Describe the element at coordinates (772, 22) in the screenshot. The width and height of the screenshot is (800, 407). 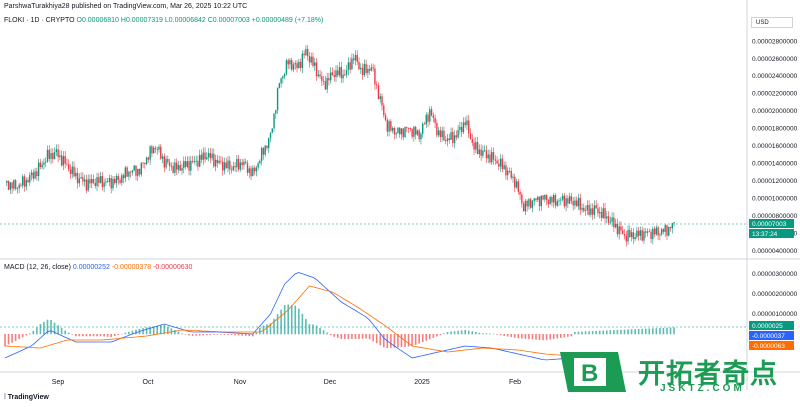
I see `currency-selector: USD` at that location.